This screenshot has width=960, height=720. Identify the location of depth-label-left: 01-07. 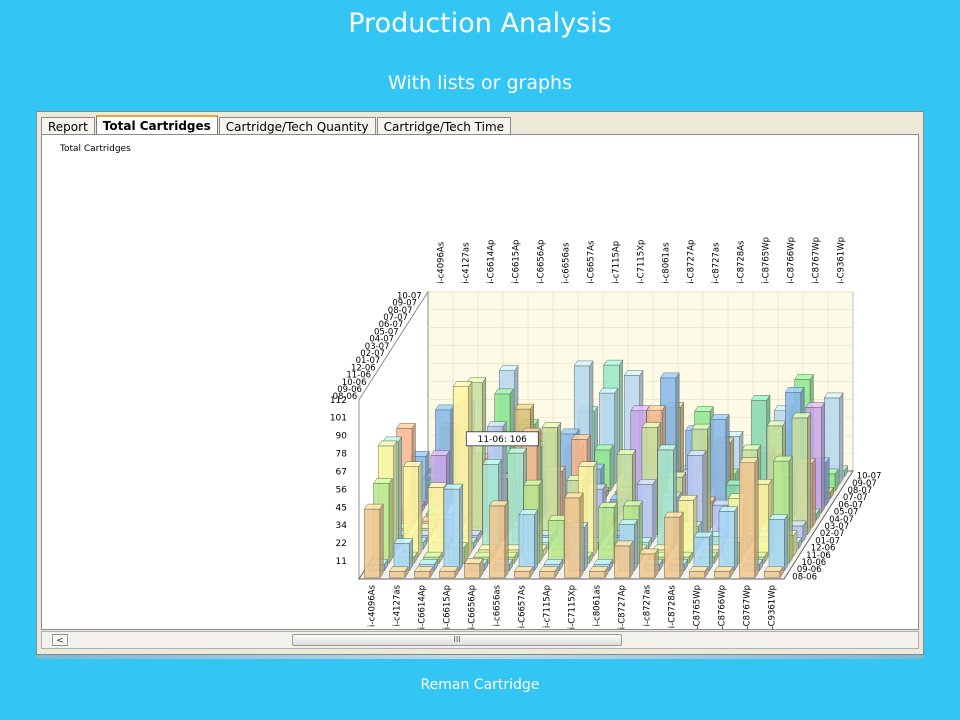
(368, 361).